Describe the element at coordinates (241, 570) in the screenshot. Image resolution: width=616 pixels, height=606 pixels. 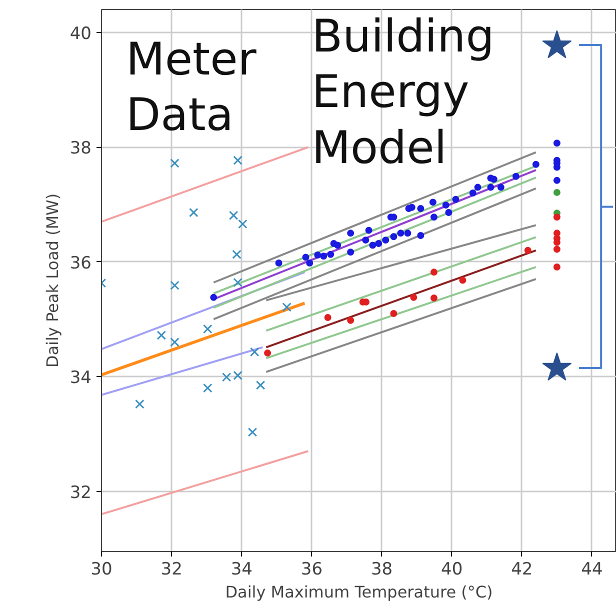
I see `x-tick-label: 34` at that location.